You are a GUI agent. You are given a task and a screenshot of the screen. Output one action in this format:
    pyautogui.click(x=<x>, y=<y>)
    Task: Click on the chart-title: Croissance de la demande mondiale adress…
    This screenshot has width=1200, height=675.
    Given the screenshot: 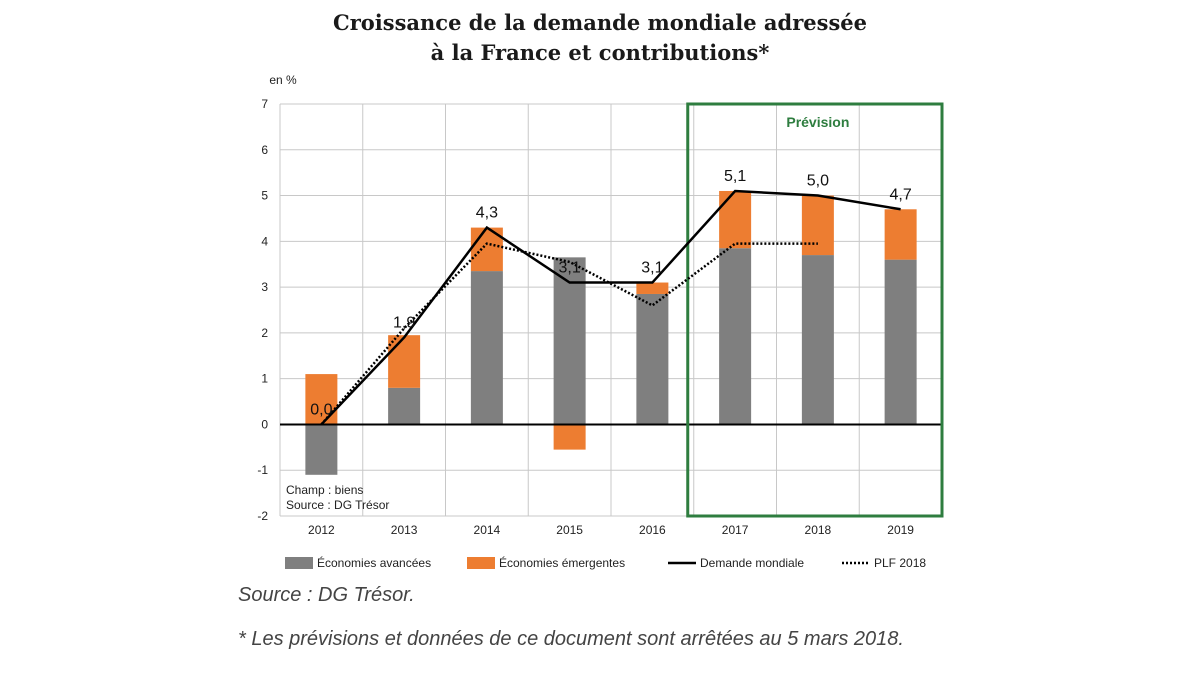 What is the action you would take?
    pyautogui.click(x=600, y=38)
    